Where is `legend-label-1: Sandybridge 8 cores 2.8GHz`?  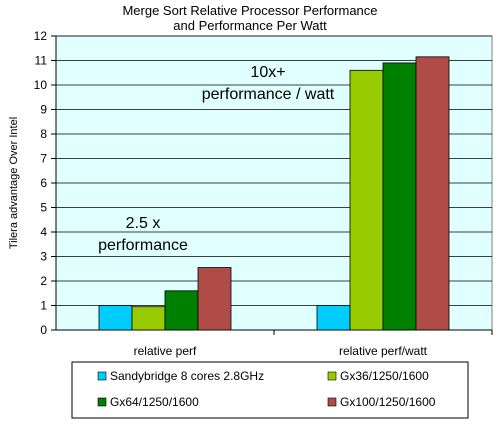
legend-label-1: Sandybridge 8 cores 2.8GHz is located at coordinates (187, 376).